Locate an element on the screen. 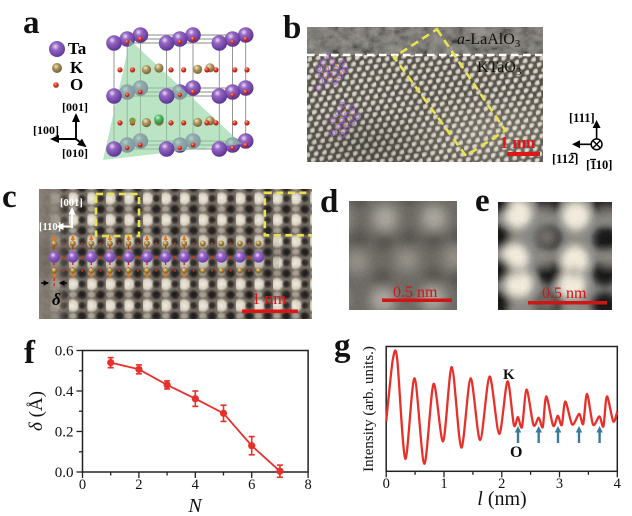 Image resolution: width=632 pixels, height=516 pixels. svg-text: 6 is located at coordinates (251, 485).